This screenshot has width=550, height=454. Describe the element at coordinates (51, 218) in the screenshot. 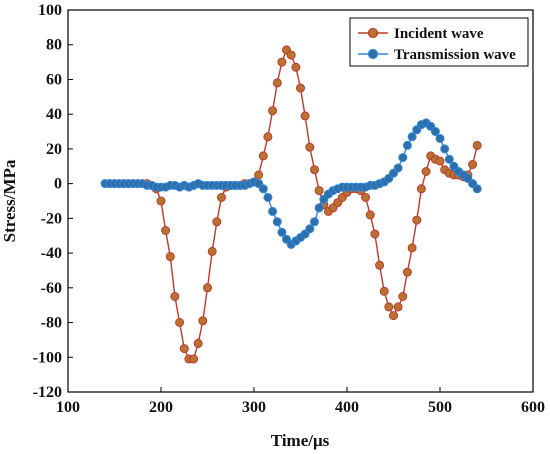

I see `y-tick-label: -20` at that location.